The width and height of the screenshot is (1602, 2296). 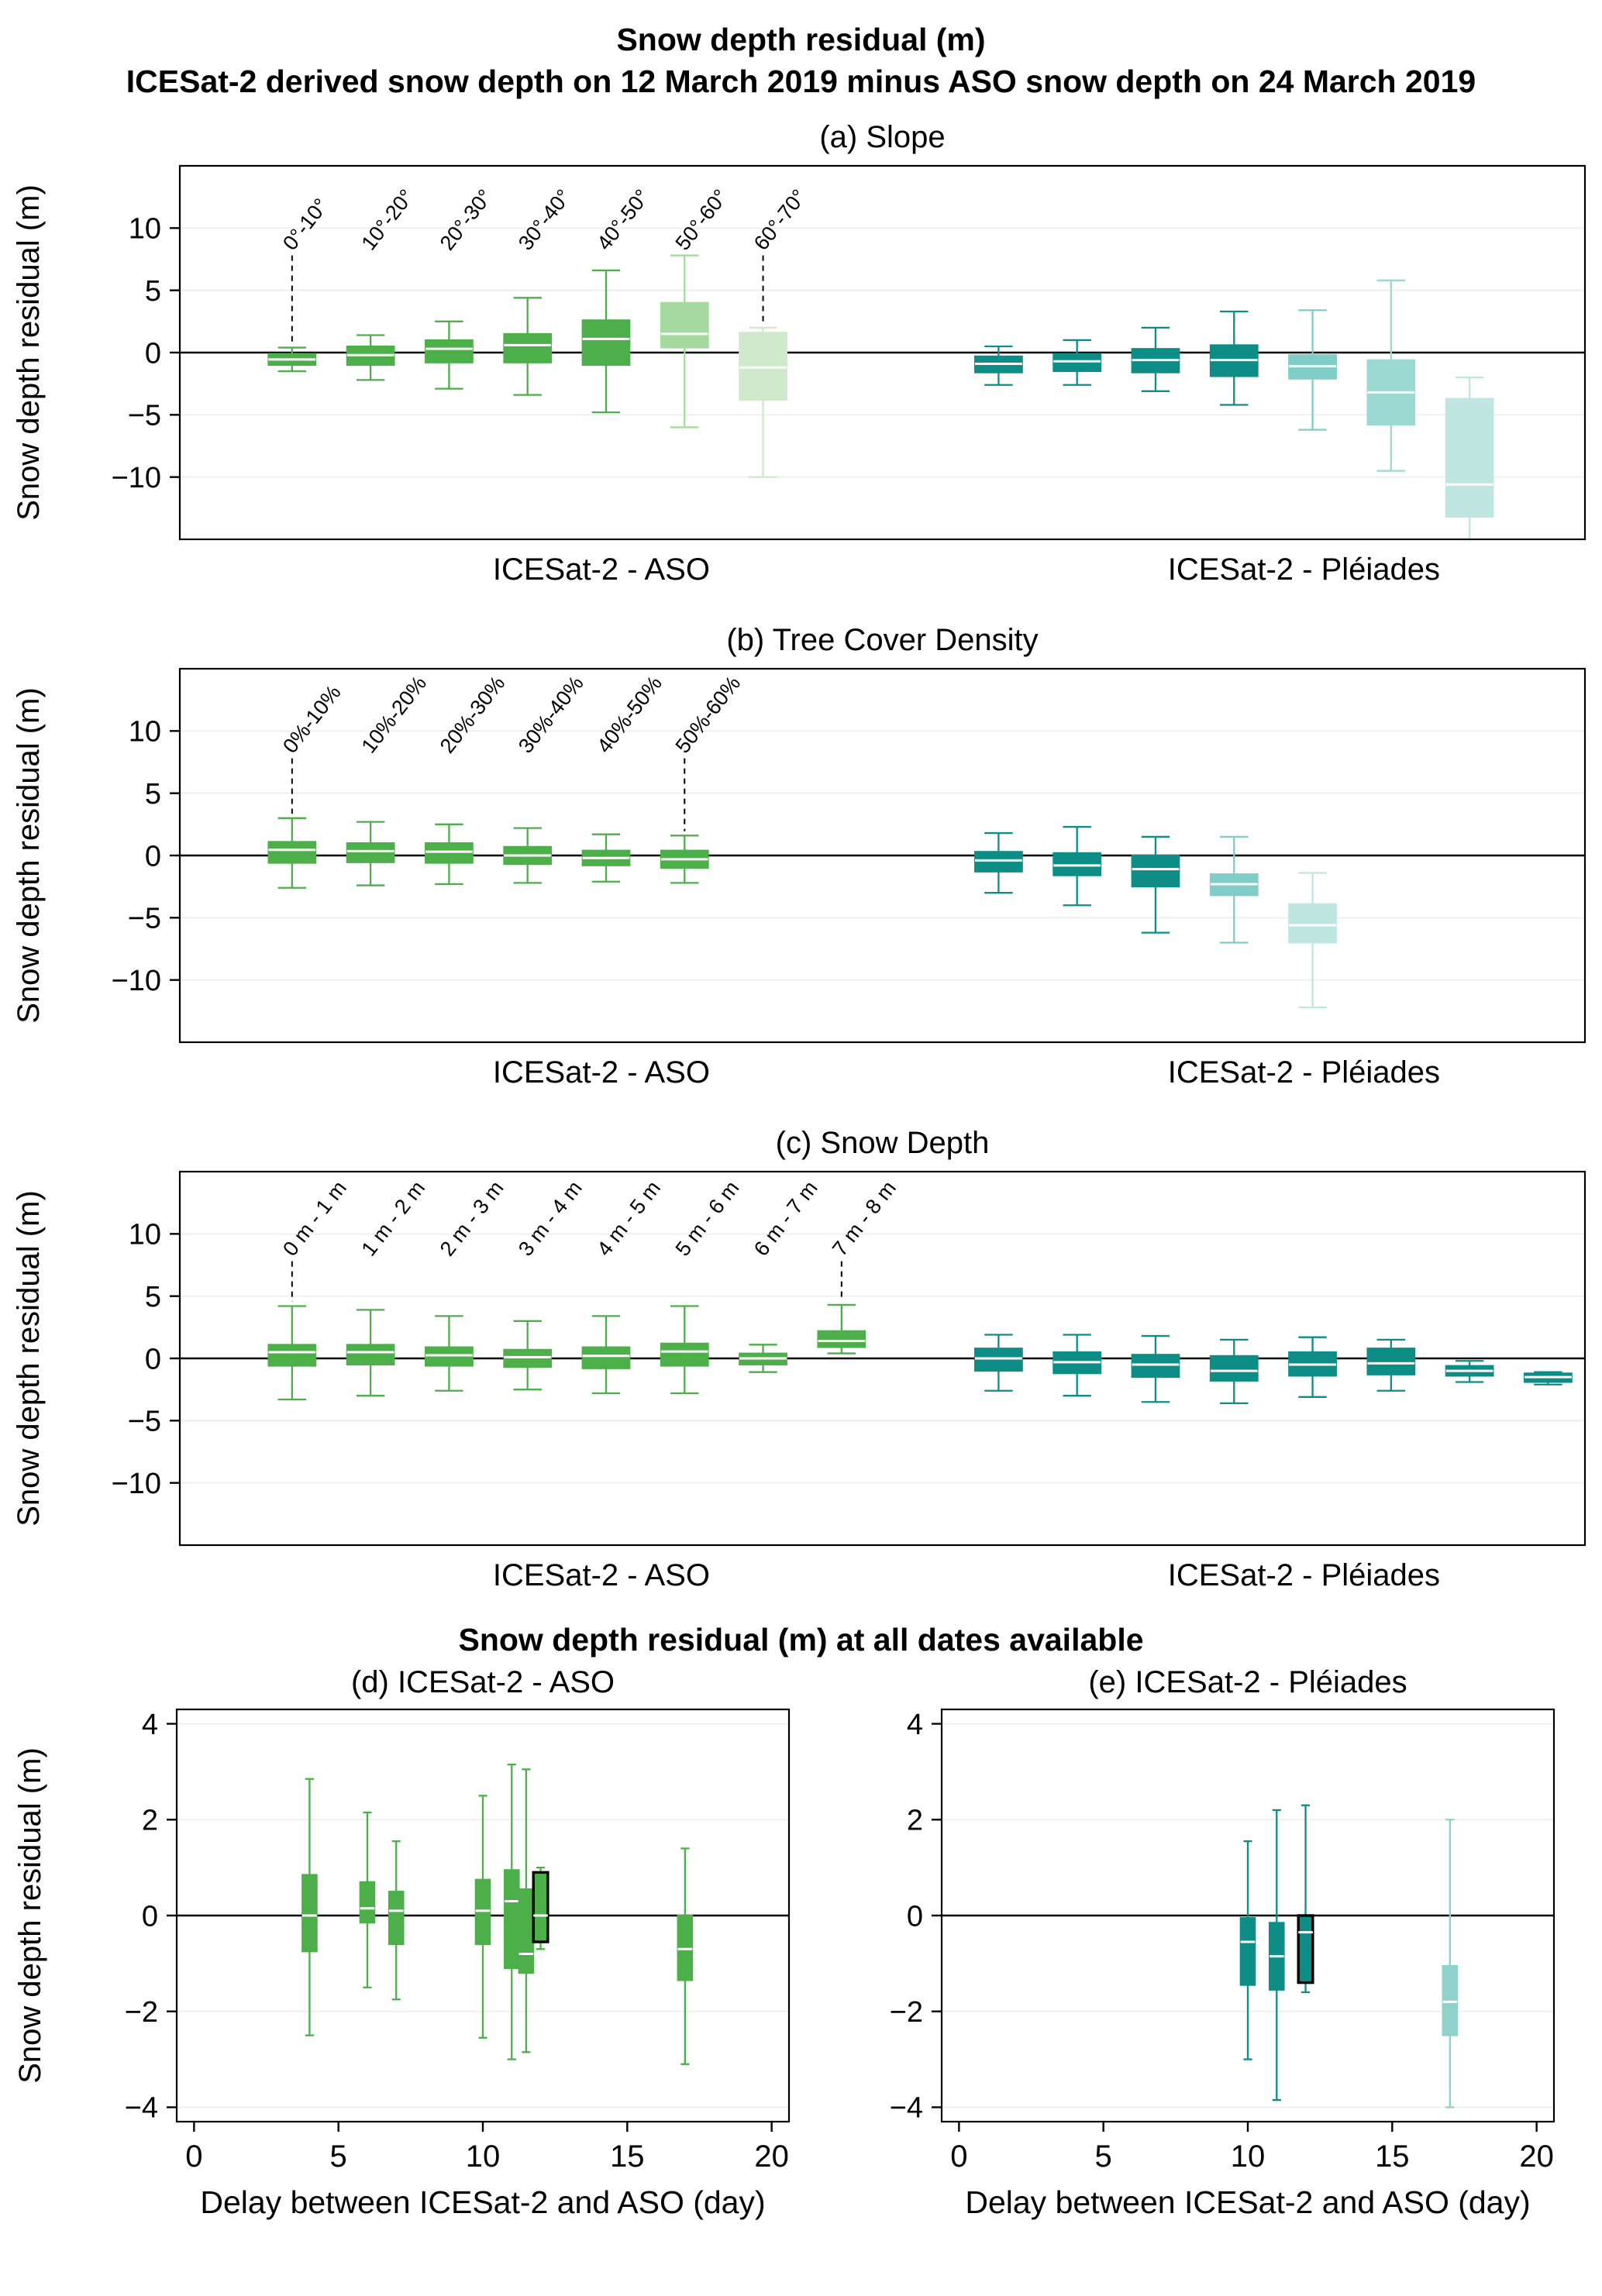 I want to click on bin-label: 20°-30°, so click(x=466, y=220).